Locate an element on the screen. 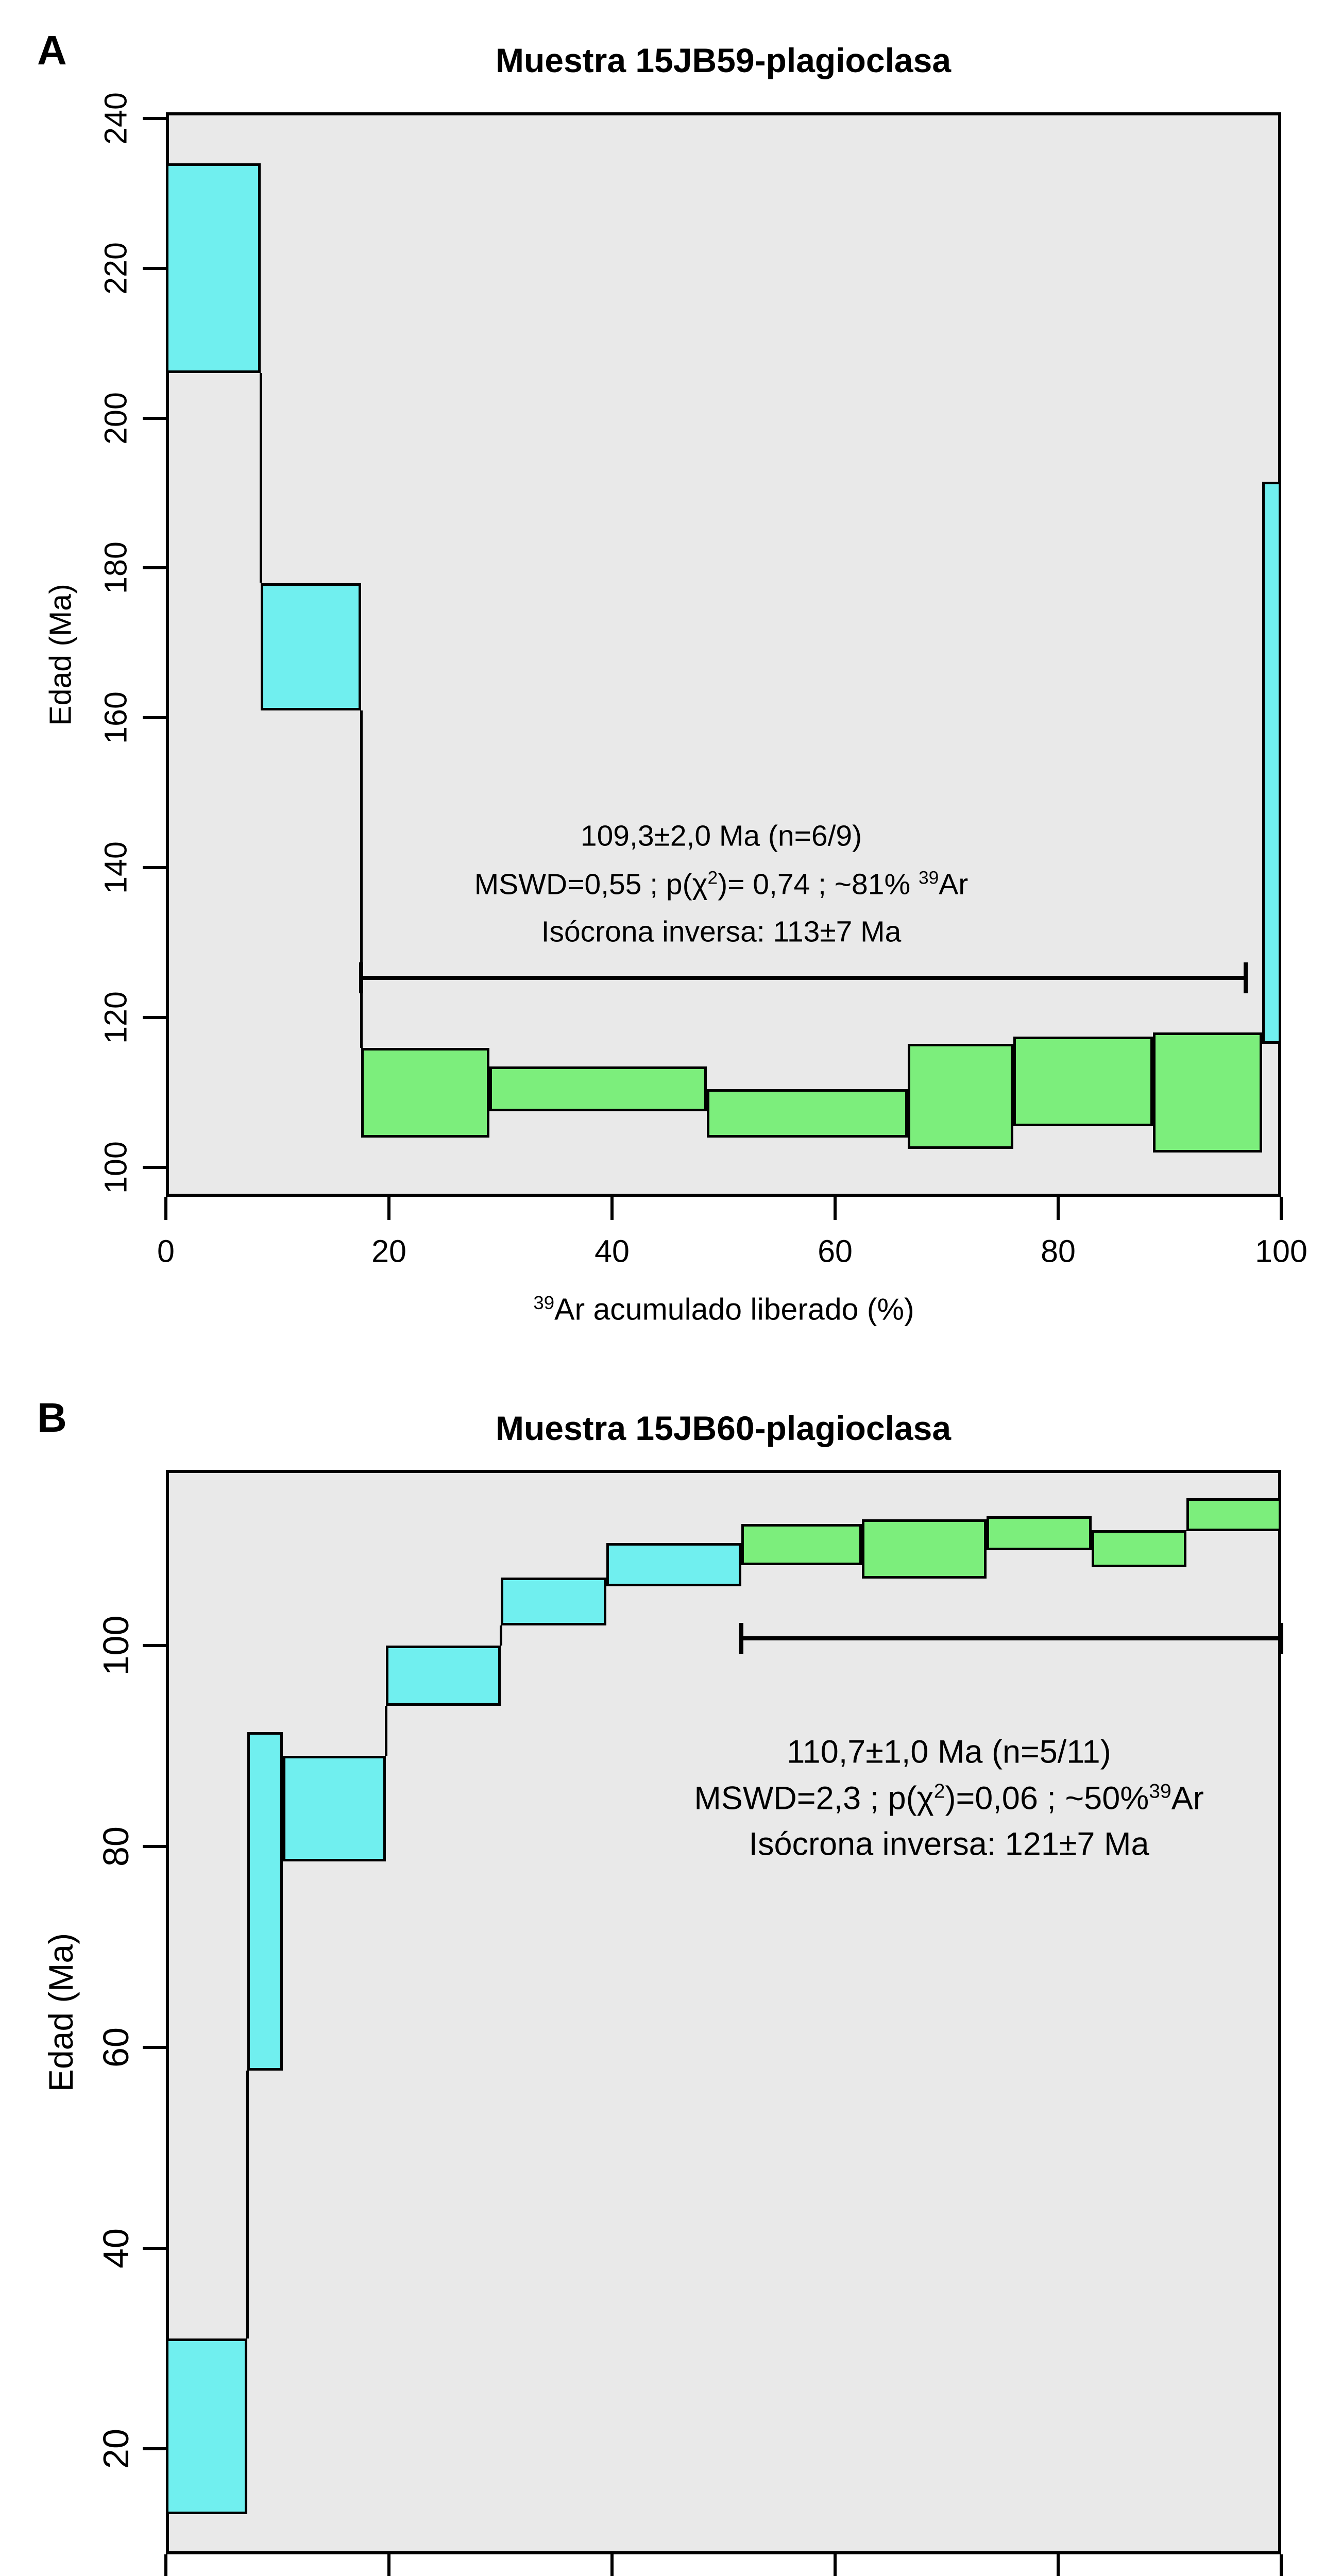 The height and width of the screenshot is (2576, 1325). plain-text: MSWD=2,3 ; p(χ is located at coordinates (814, 1798).